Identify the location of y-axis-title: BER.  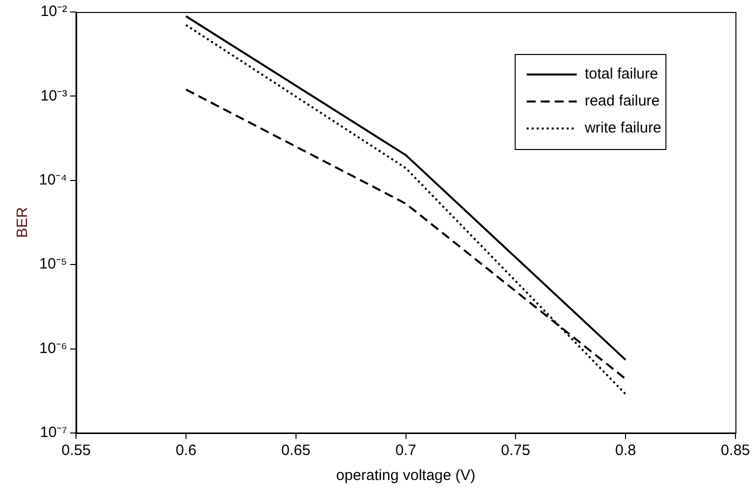
(23, 222).